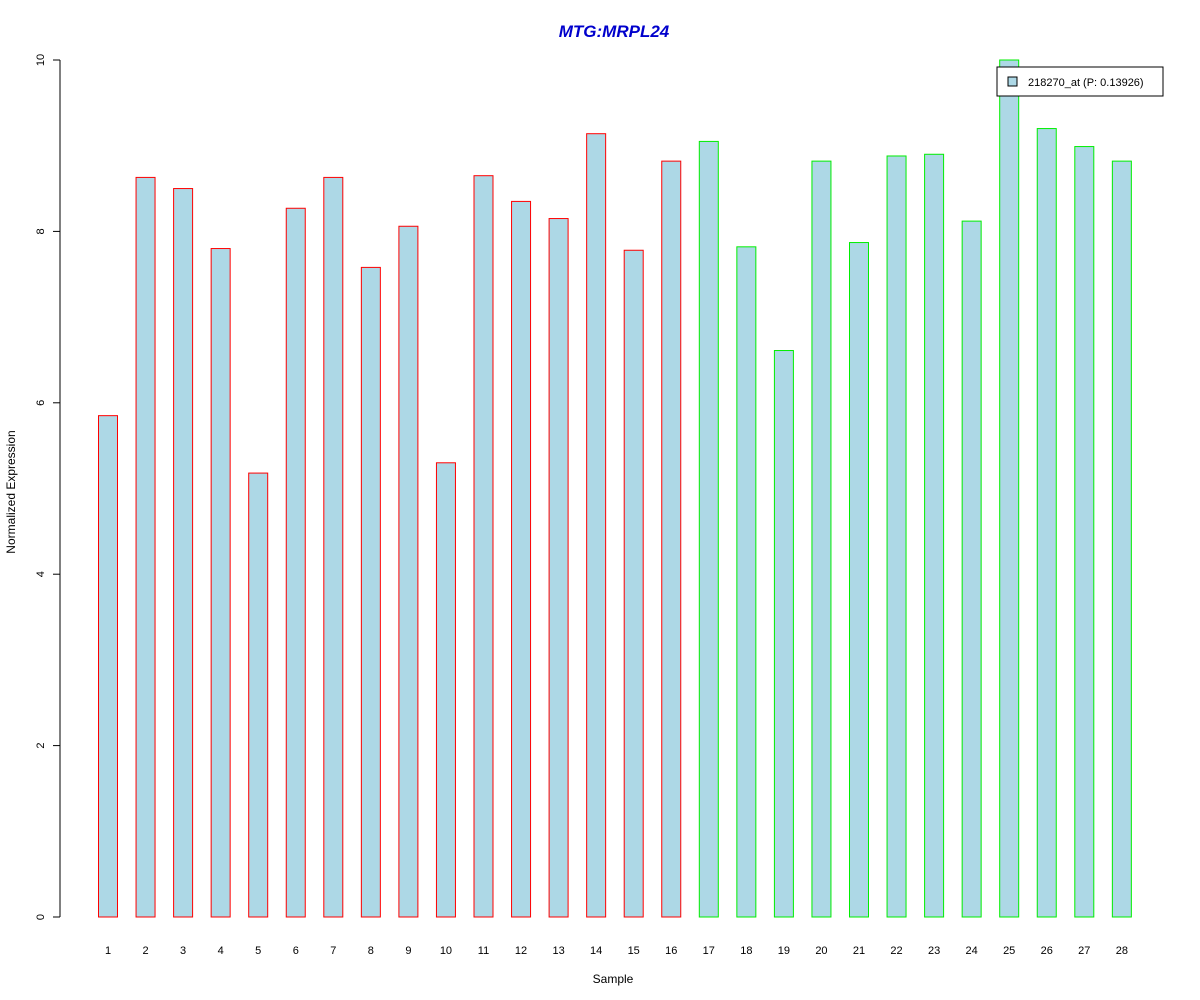 The height and width of the screenshot is (1000, 1200). I want to click on chart-title: MTG:MRPL24, so click(614, 31).